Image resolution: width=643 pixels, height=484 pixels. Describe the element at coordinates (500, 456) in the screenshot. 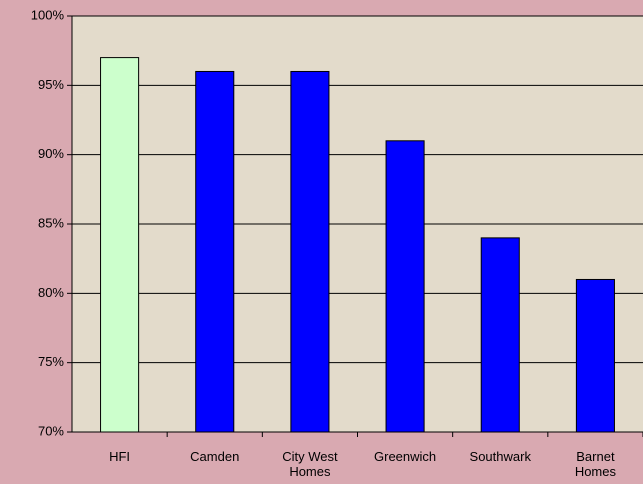

I see `x-tick-label: Southwark` at that location.